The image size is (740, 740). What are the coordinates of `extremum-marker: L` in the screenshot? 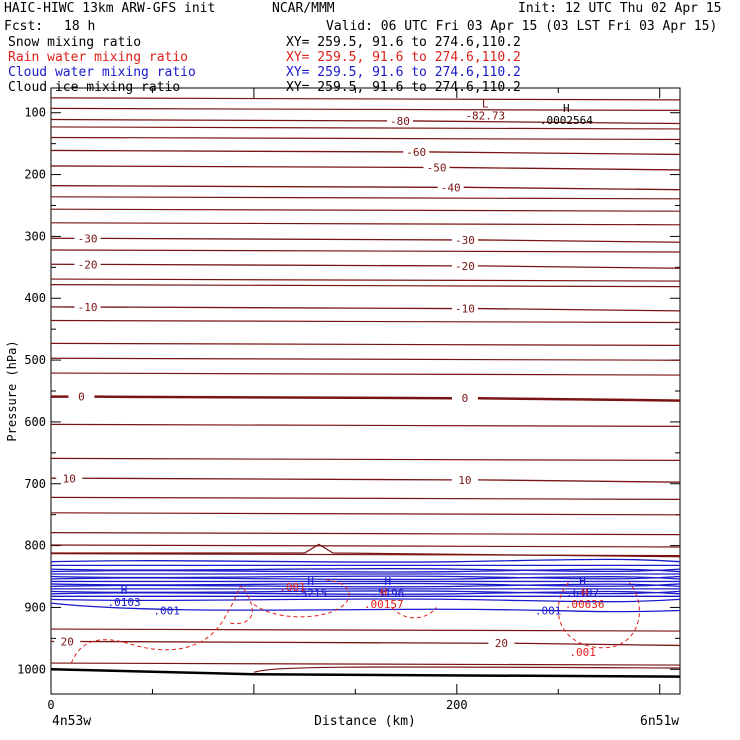 It's located at (485, 104).